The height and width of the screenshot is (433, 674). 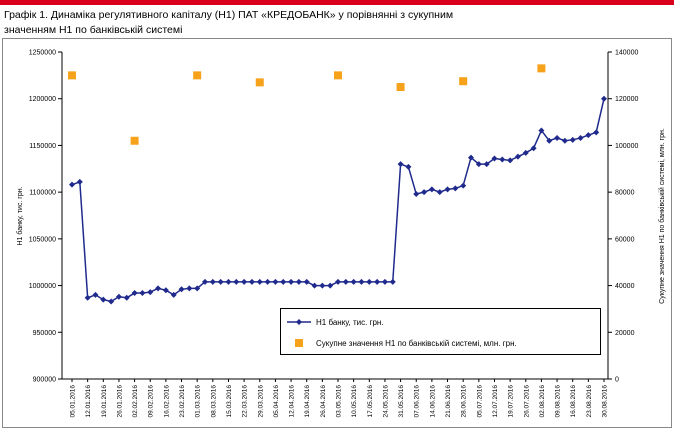 What do you see at coordinates (42, 53) in the screenshot?
I see `y-tick-label: 1250000` at bounding box center [42, 53].